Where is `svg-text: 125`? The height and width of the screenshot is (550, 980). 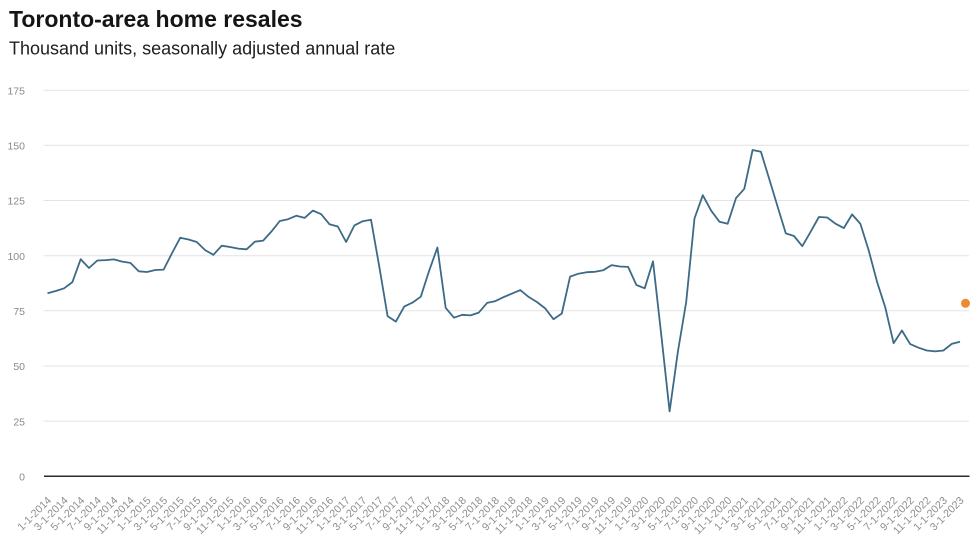
svg-text: 125 is located at coordinates (16, 202).